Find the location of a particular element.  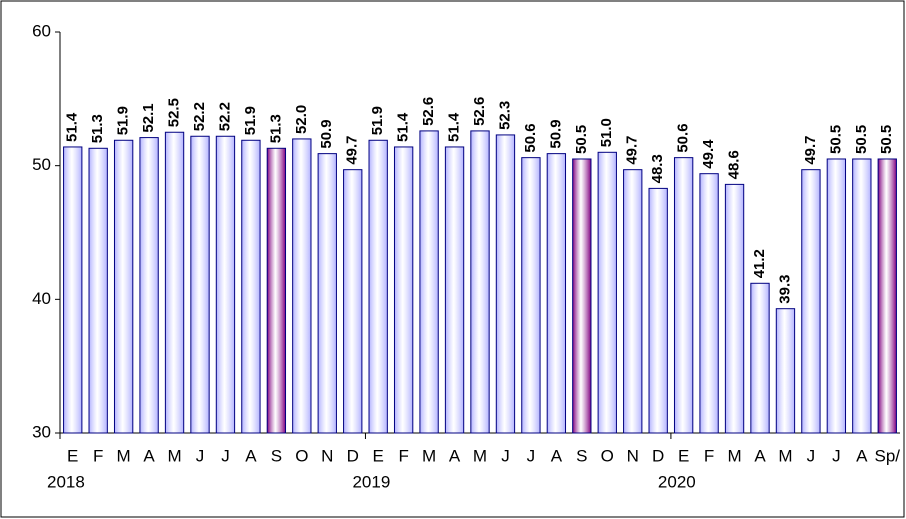

value-label: 39.3 is located at coordinates (784, 288).